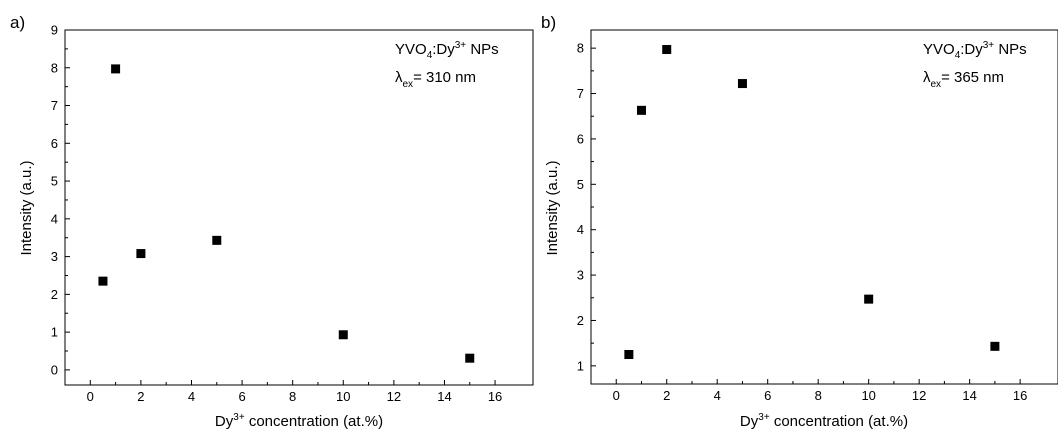 The image size is (1058, 433). Describe the element at coordinates (54, 369) in the screenshot. I see `y-tick-label: 0` at that location.